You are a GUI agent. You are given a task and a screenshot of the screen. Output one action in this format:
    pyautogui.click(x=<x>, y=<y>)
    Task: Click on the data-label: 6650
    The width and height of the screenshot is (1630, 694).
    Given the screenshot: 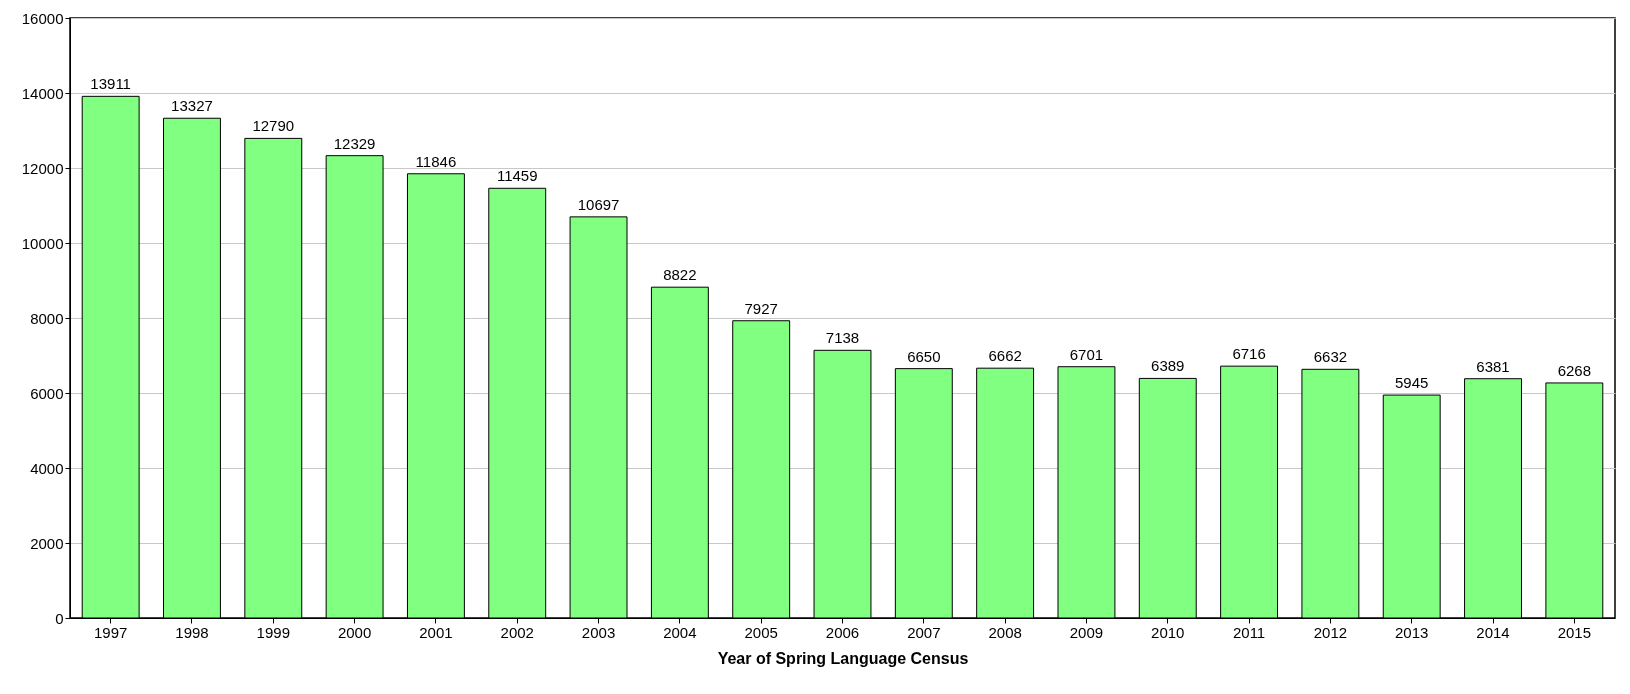 What is the action you would take?
    pyautogui.click(x=924, y=356)
    